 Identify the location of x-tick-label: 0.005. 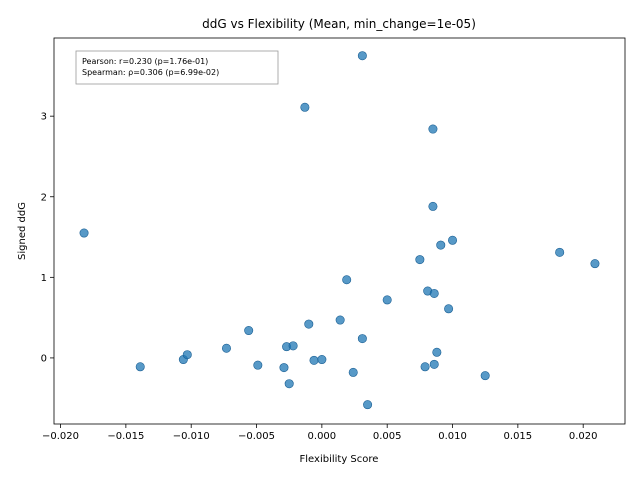
(387, 436).